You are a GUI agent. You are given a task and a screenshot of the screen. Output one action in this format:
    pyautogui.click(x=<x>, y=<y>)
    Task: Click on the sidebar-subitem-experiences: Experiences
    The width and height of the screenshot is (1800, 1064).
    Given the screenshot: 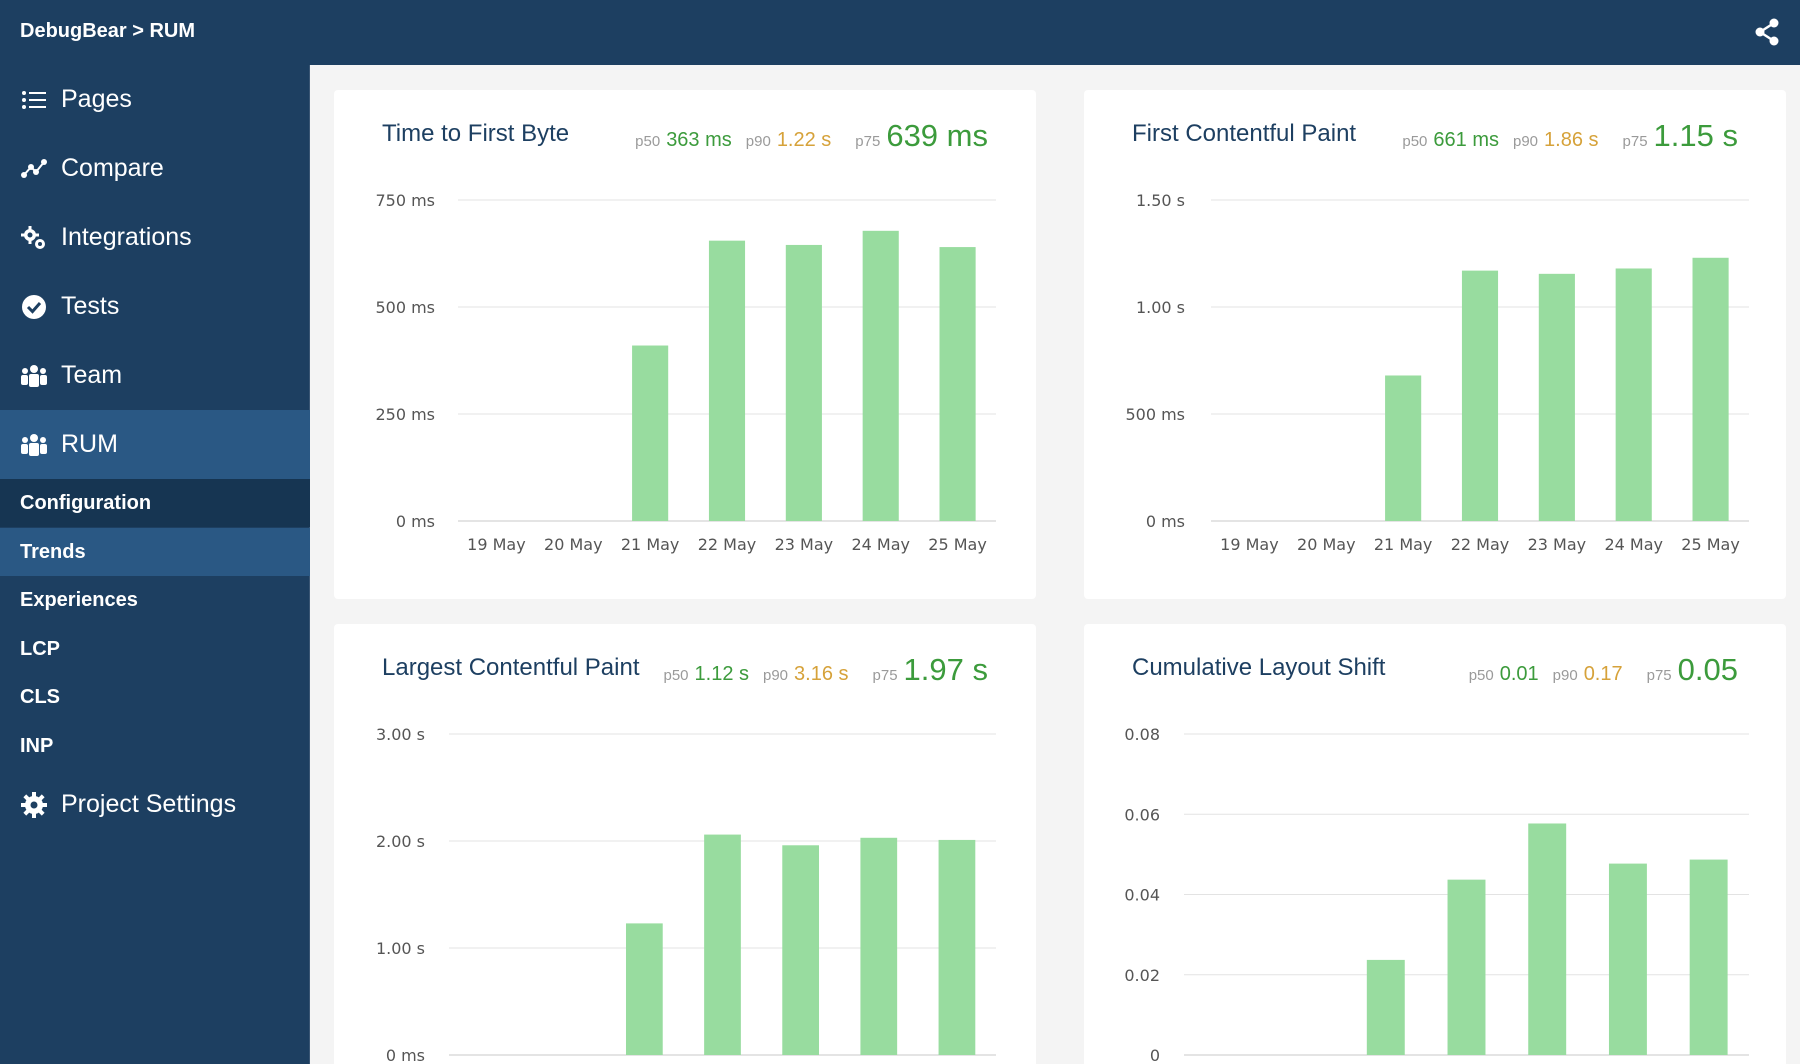 What is the action you would take?
    pyautogui.click(x=79, y=599)
    